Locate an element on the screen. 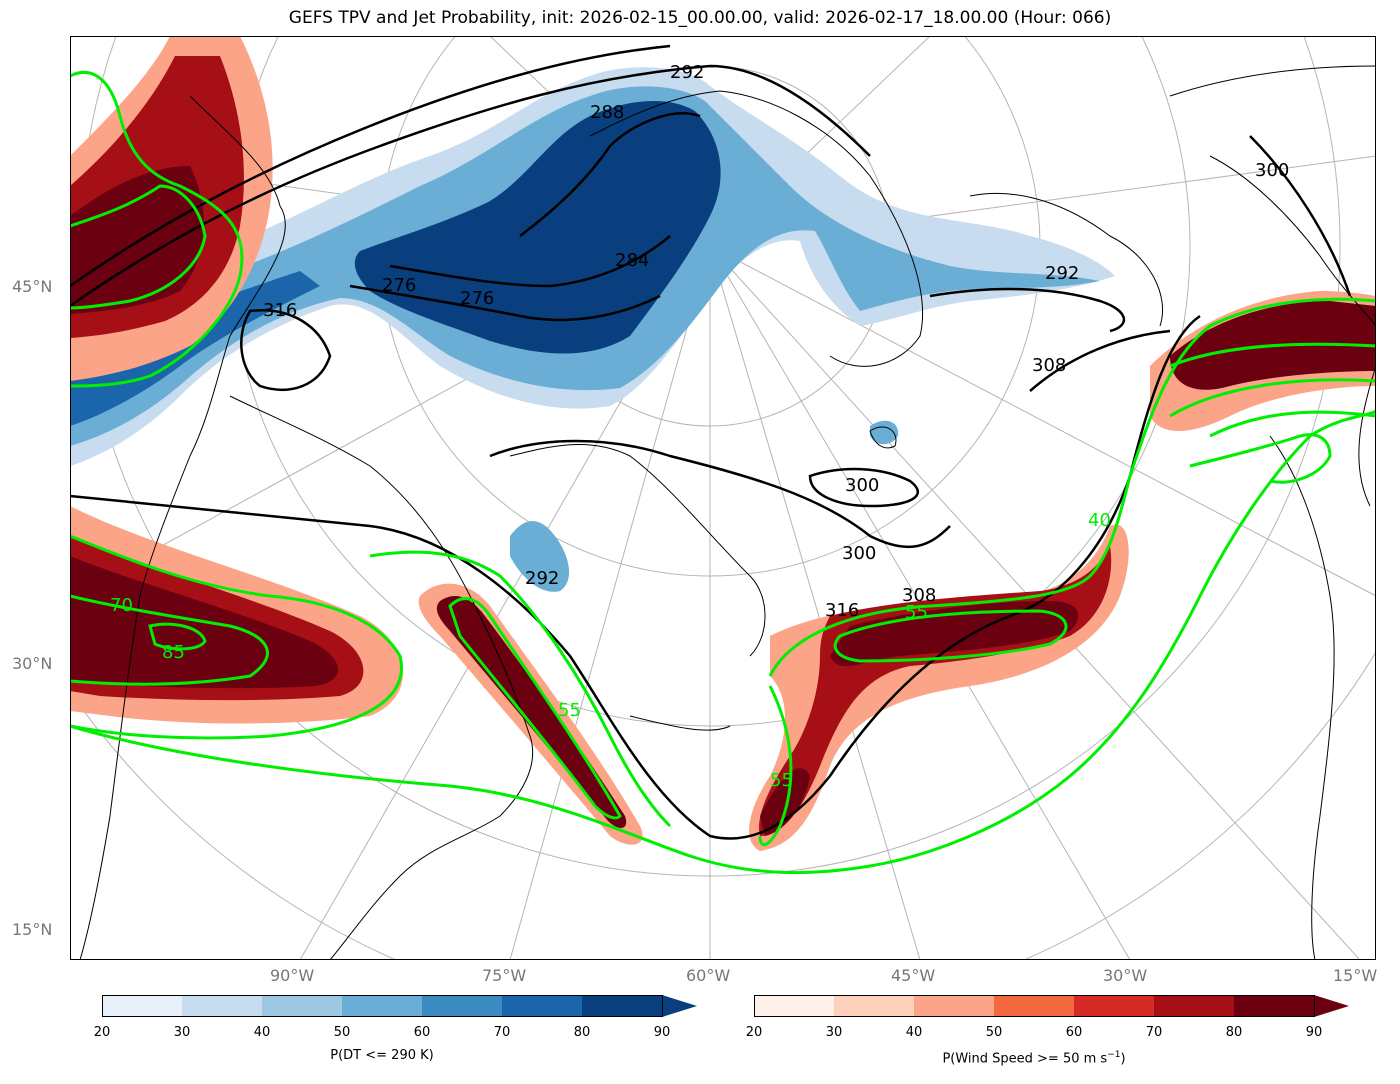 The width and height of the screenshot is (1400, 1084). lon-label: 15°W is located at coordinates (1355, 975).